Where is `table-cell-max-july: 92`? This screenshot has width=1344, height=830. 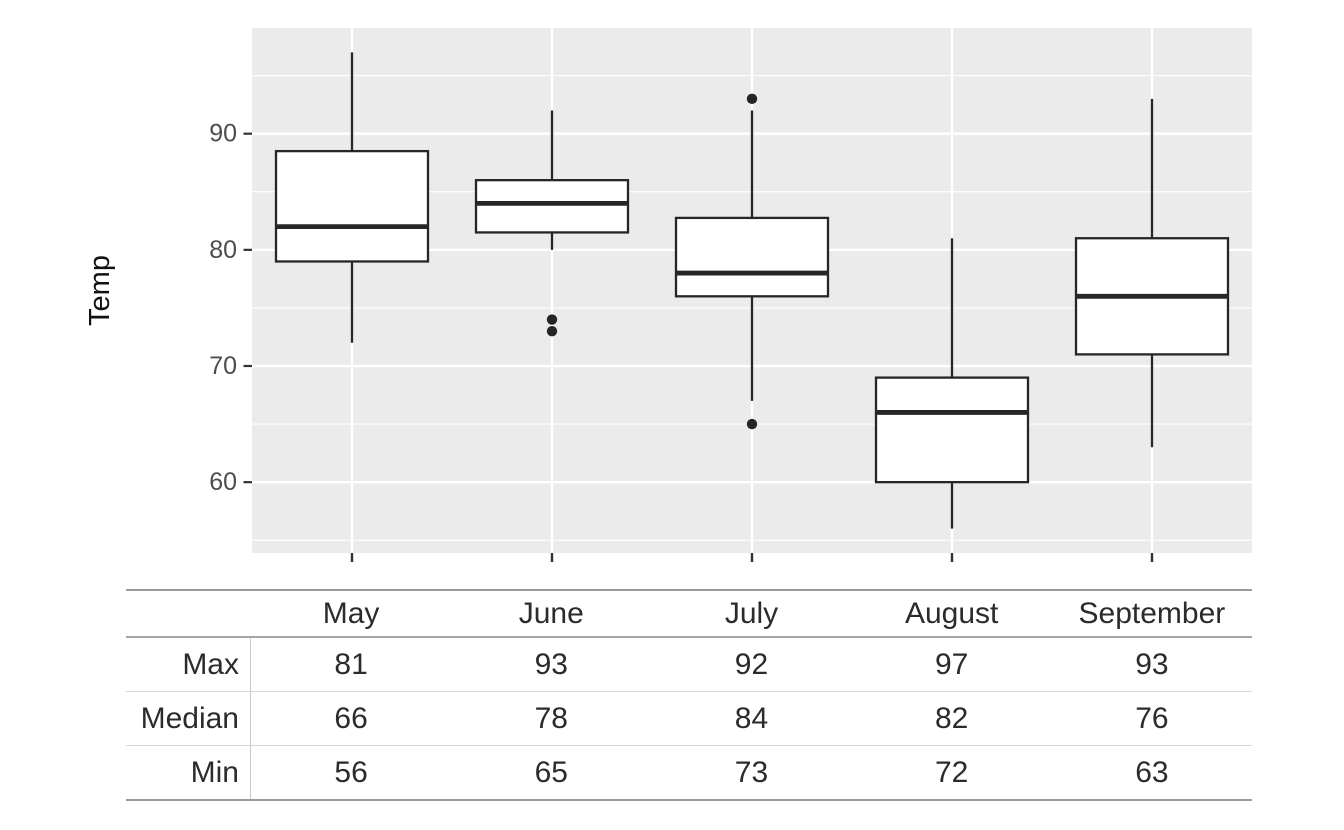 table-cell-max-july: 92 is located at coordinates (751, 664).